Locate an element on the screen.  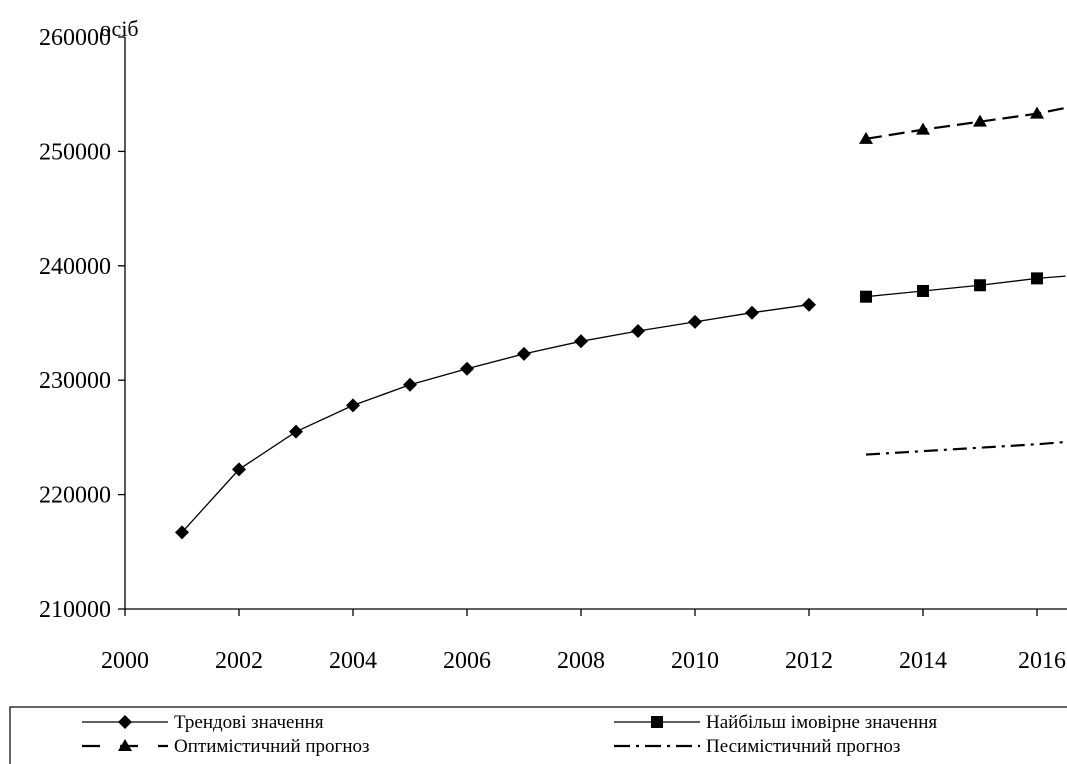
legend-item-1: Трендові значення is located at coordinates (203, 722).